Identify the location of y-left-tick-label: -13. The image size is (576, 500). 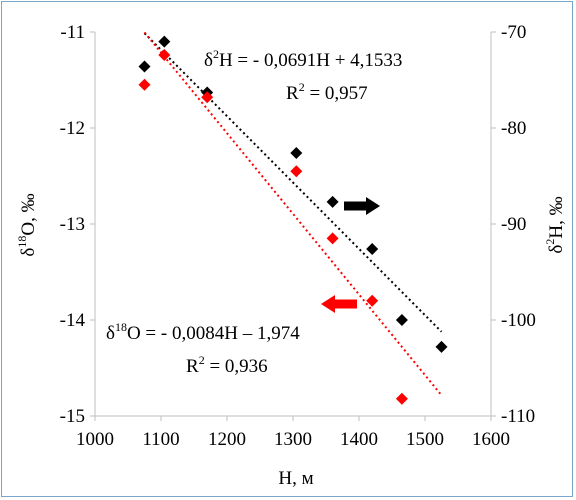
(72, 224).